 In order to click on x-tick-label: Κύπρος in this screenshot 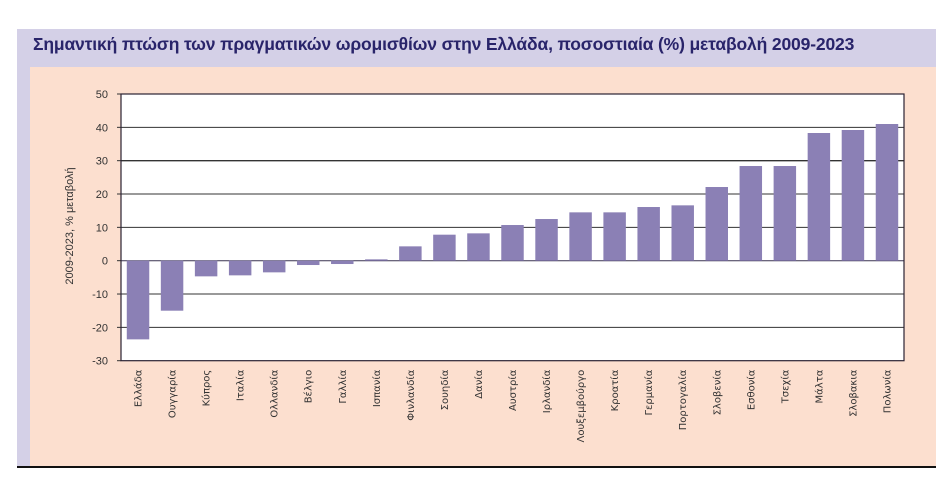, I will do `click(207, 388)`.